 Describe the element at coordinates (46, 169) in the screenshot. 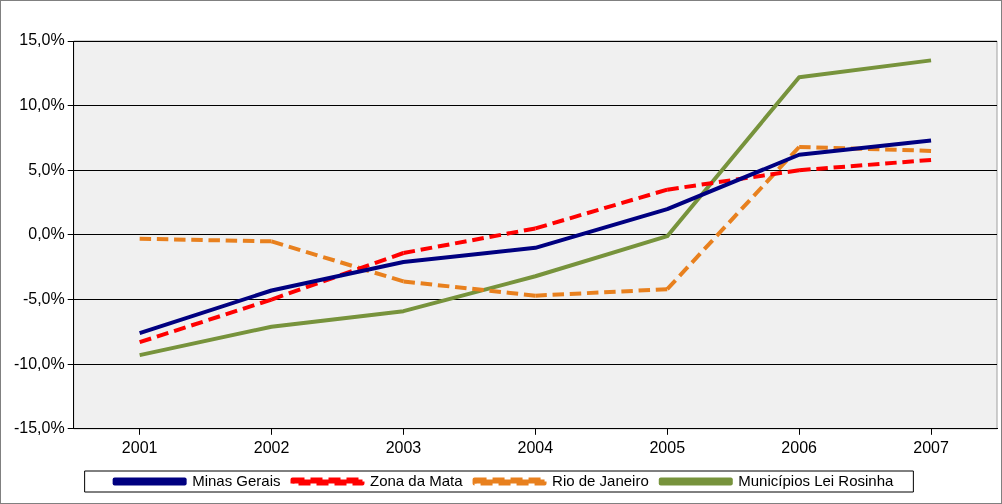

I see `y-tick-label: 5,0%` at that location.